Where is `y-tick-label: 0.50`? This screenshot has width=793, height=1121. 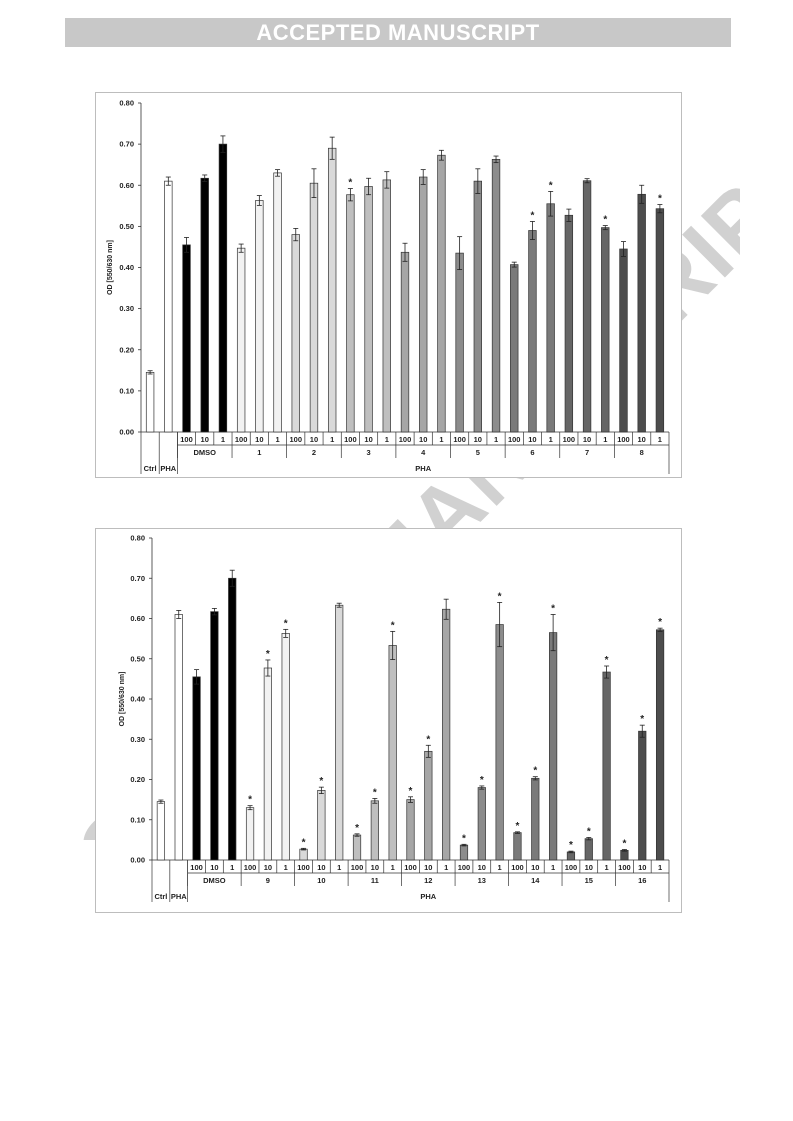
y-tick-label: 0.50 is located at coordinates (137, 658).